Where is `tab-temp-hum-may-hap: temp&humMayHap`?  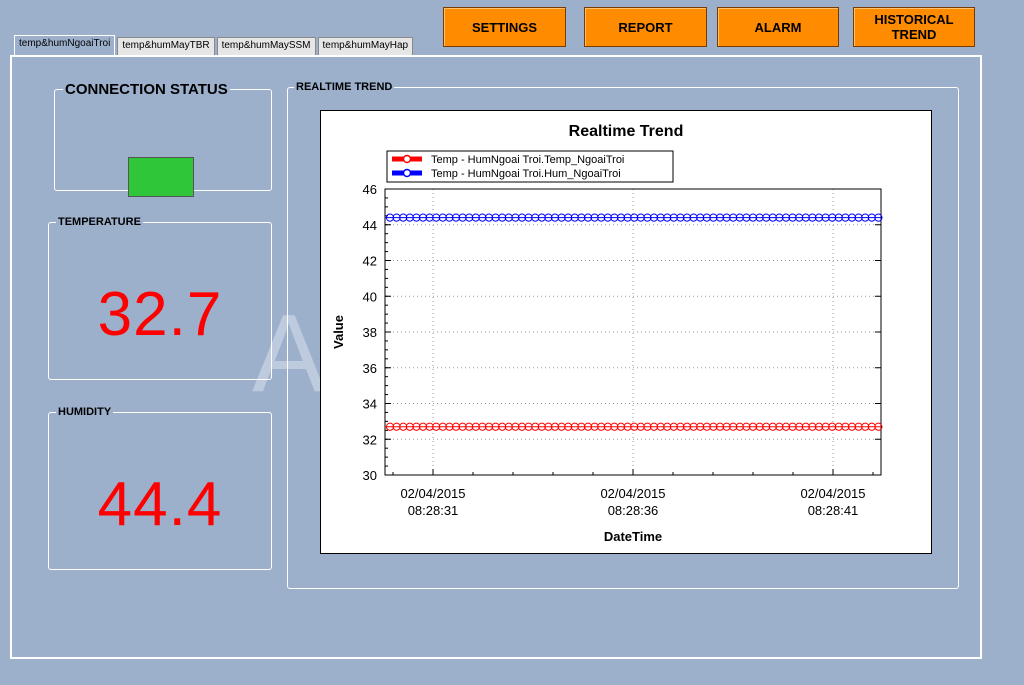 tab-temp-hum-may-hap: temp&humMayHap is located at coordinates (365, 46).